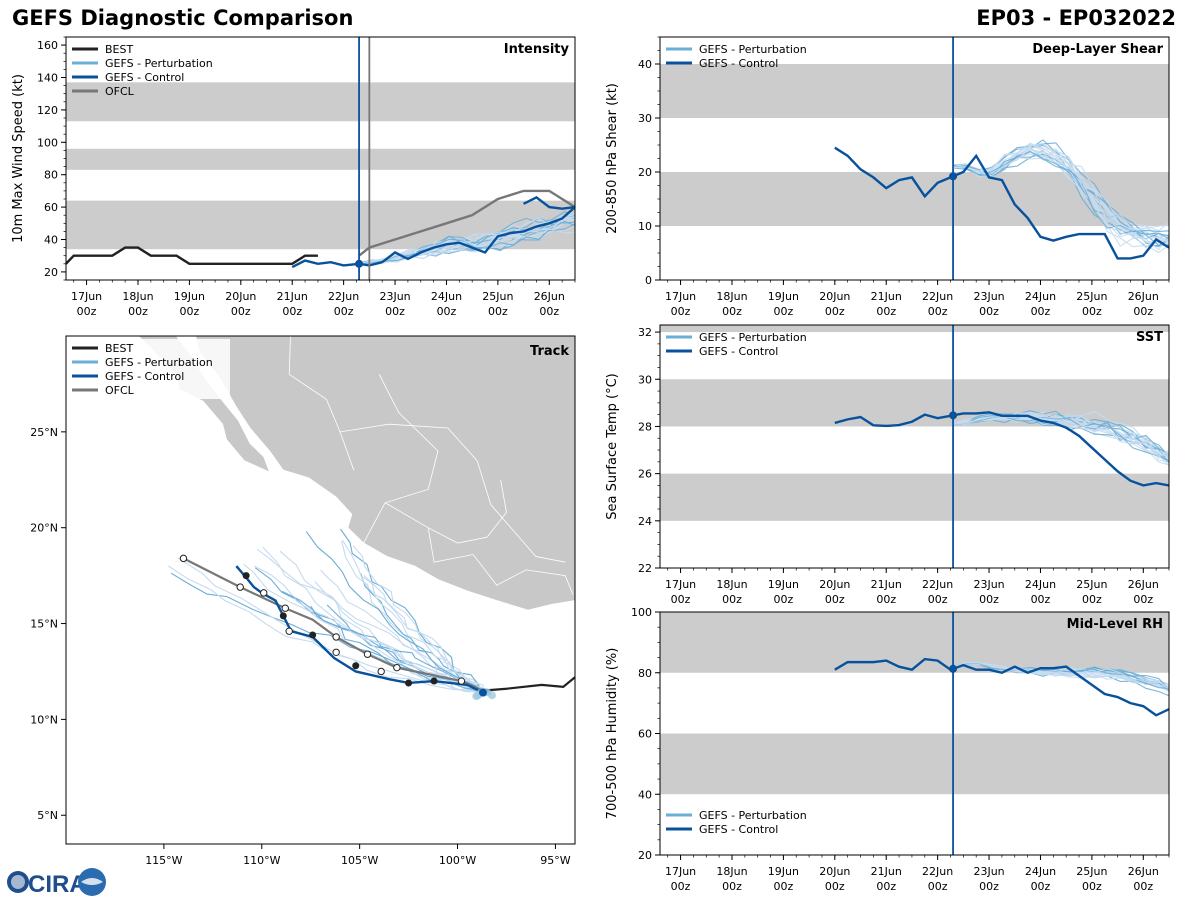 The height and width of the screenshot is (900, 1200). What do you see at coordinates (549, 351) in the screenshot?
I see `panel-title: Track` at bounding box center [549, 351].